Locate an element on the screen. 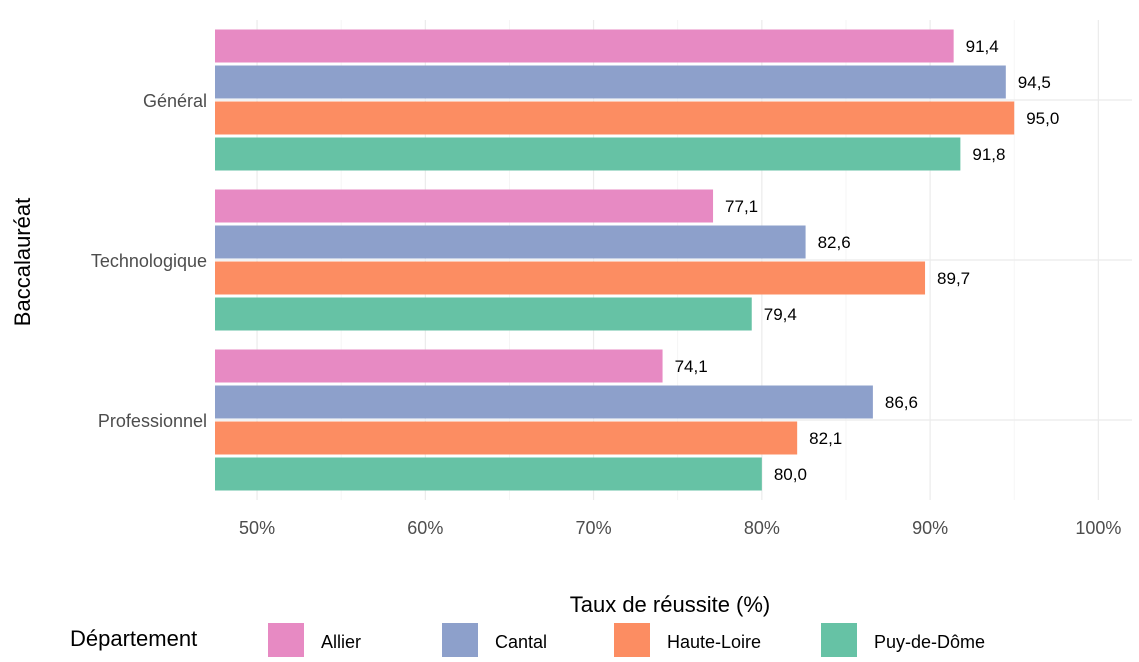 This screenshot has width=1139, height=662. x-tick-label: 100% is located at coordinates (1098, 528).